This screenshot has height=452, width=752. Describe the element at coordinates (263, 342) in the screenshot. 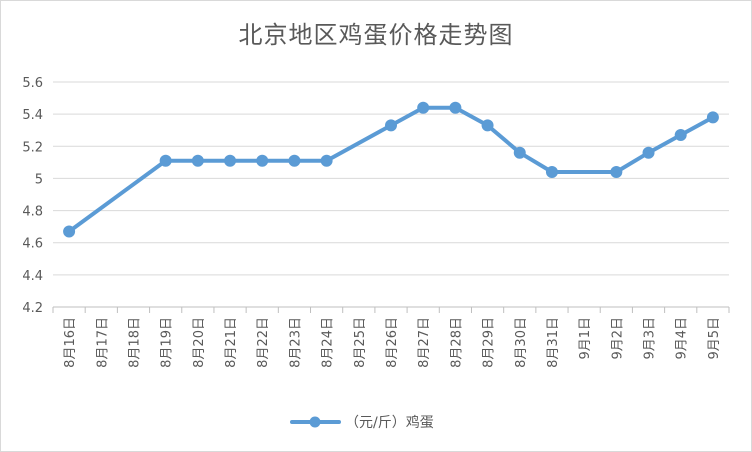

I see `x-tick-label: 8月22日` at that location.